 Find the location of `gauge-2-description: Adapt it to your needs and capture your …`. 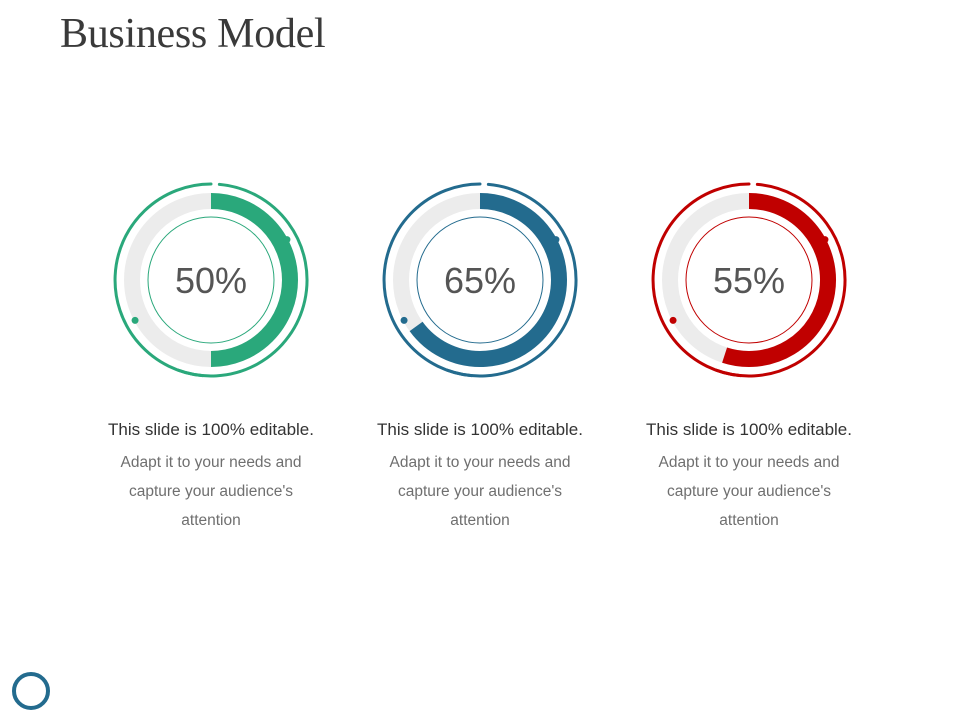

gauge-2-description: Adapt it to your needs and capture your … is located at coordinates (480, 491).